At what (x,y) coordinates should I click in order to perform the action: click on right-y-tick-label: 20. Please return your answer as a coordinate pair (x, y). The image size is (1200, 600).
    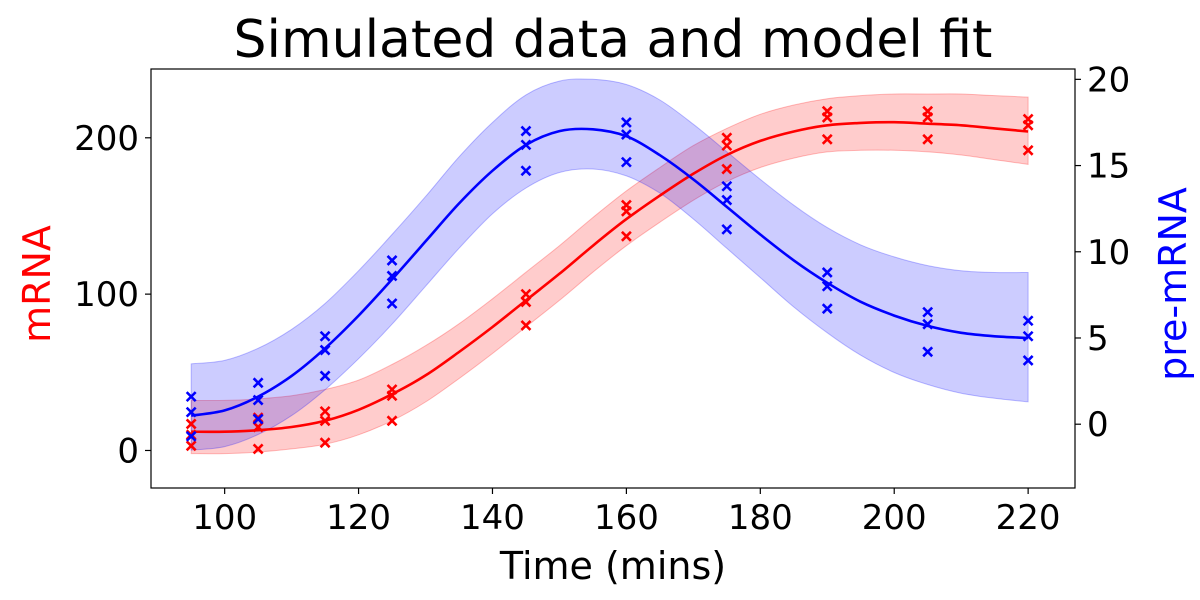
    Looking at the image, I should click on (1108, 80).